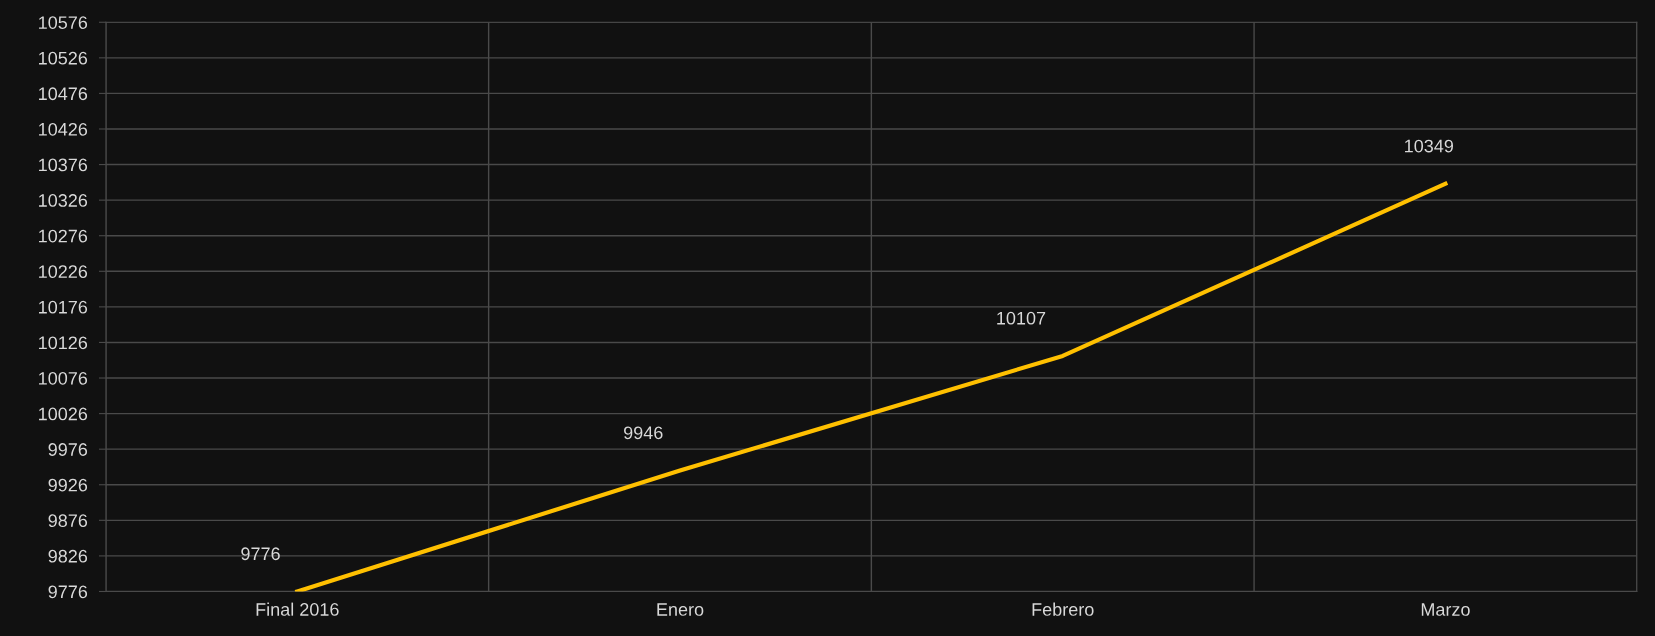 The width and height of the screenshot is (1655, 636). Describe the element at coordinates (63, 165) in the screenshot. I see `y-tick-label: 10376` at that location.